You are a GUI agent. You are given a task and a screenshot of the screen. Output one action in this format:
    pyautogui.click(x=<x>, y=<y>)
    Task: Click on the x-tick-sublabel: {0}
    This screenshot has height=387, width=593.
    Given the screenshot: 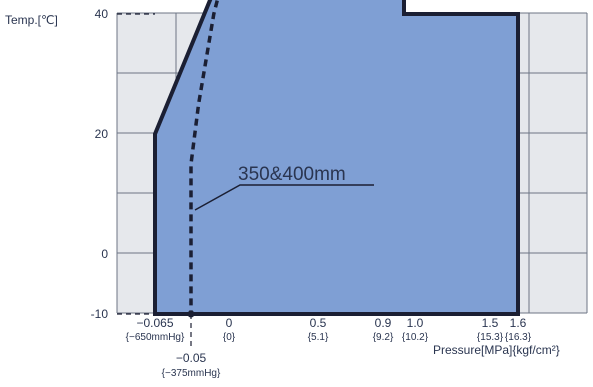 What is the action you would take?
    pyautogui.click(x=229, y=337)
    